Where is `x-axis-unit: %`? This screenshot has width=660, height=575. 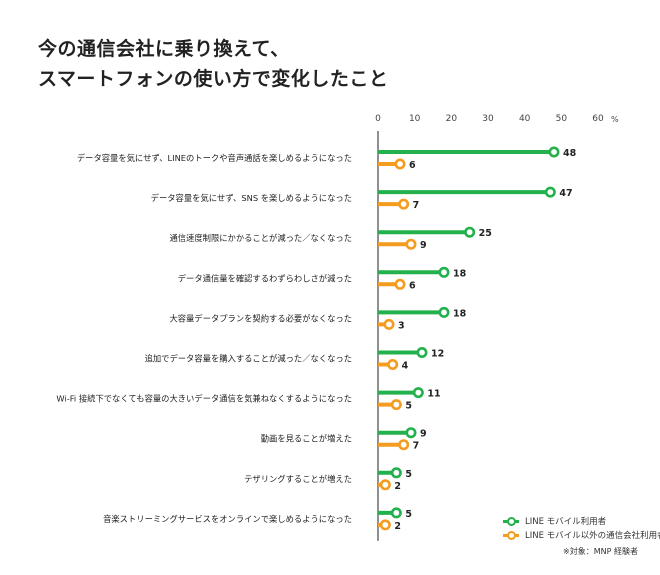 x-axis-unit: % is located at coordinates (615, 119).